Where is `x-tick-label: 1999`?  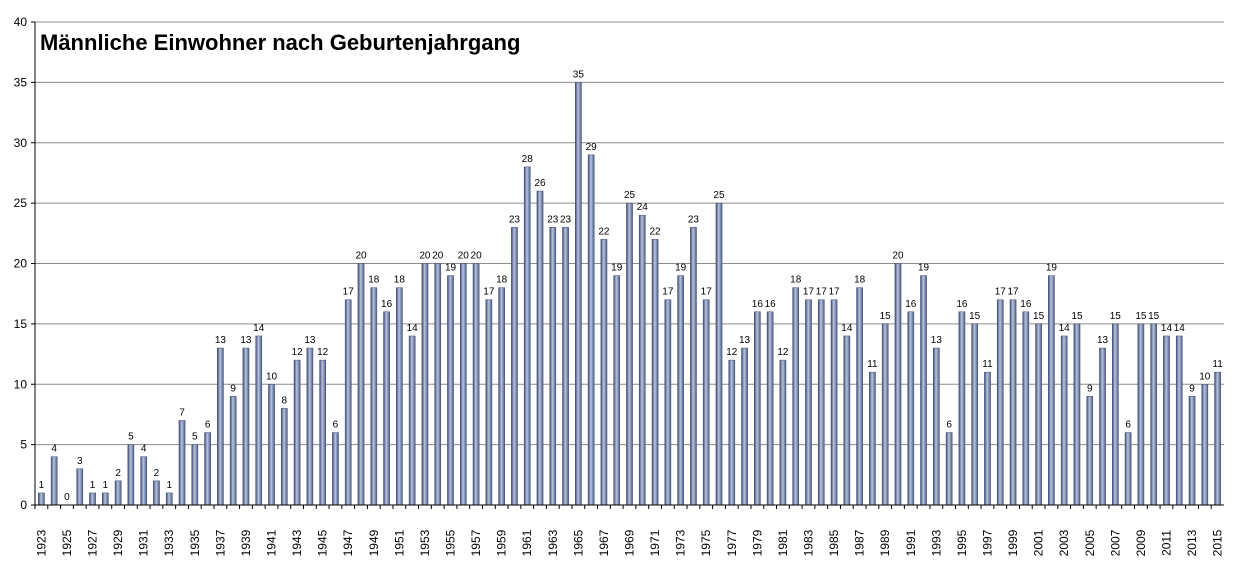 x-tick-label: 1999 is located at coordinates (1013, 542).